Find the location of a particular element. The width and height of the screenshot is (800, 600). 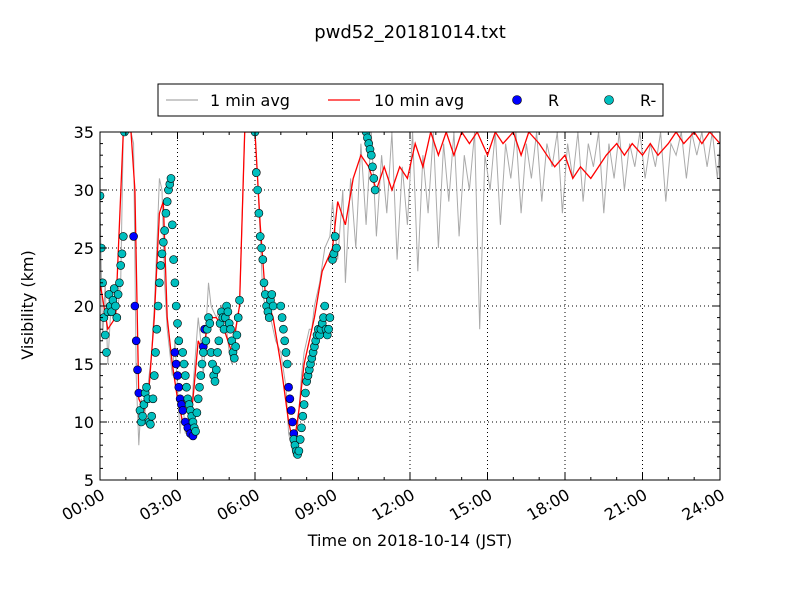

y-tick-label: 20 is located at coordinates (84, 306).